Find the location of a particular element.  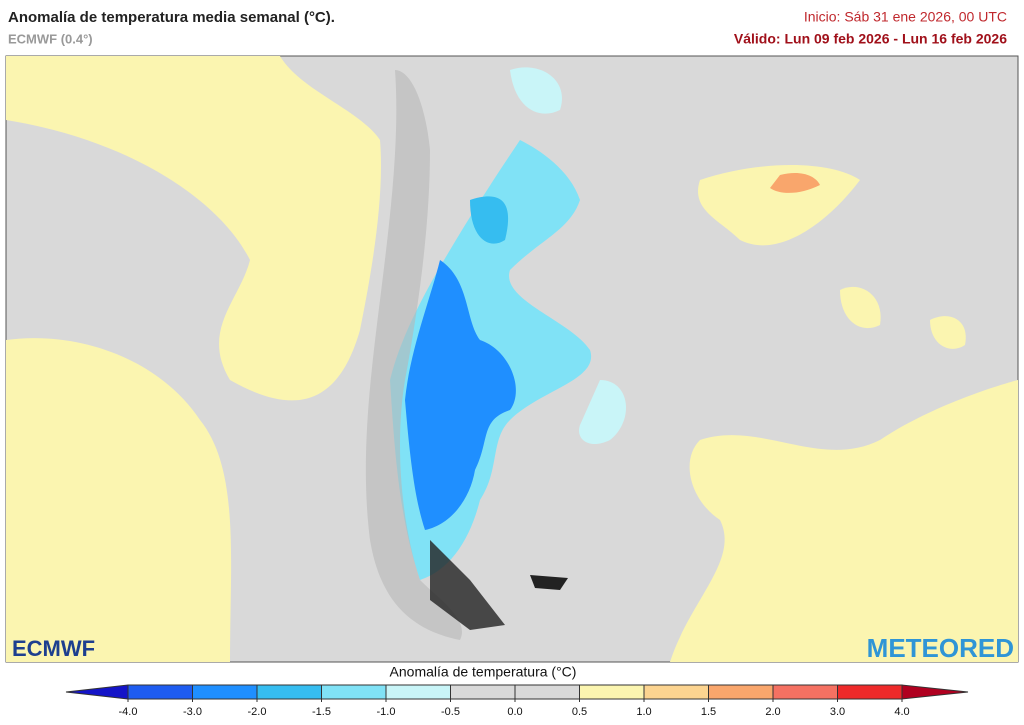

tick-label: -0.5 is located at coordinates (450, 712).